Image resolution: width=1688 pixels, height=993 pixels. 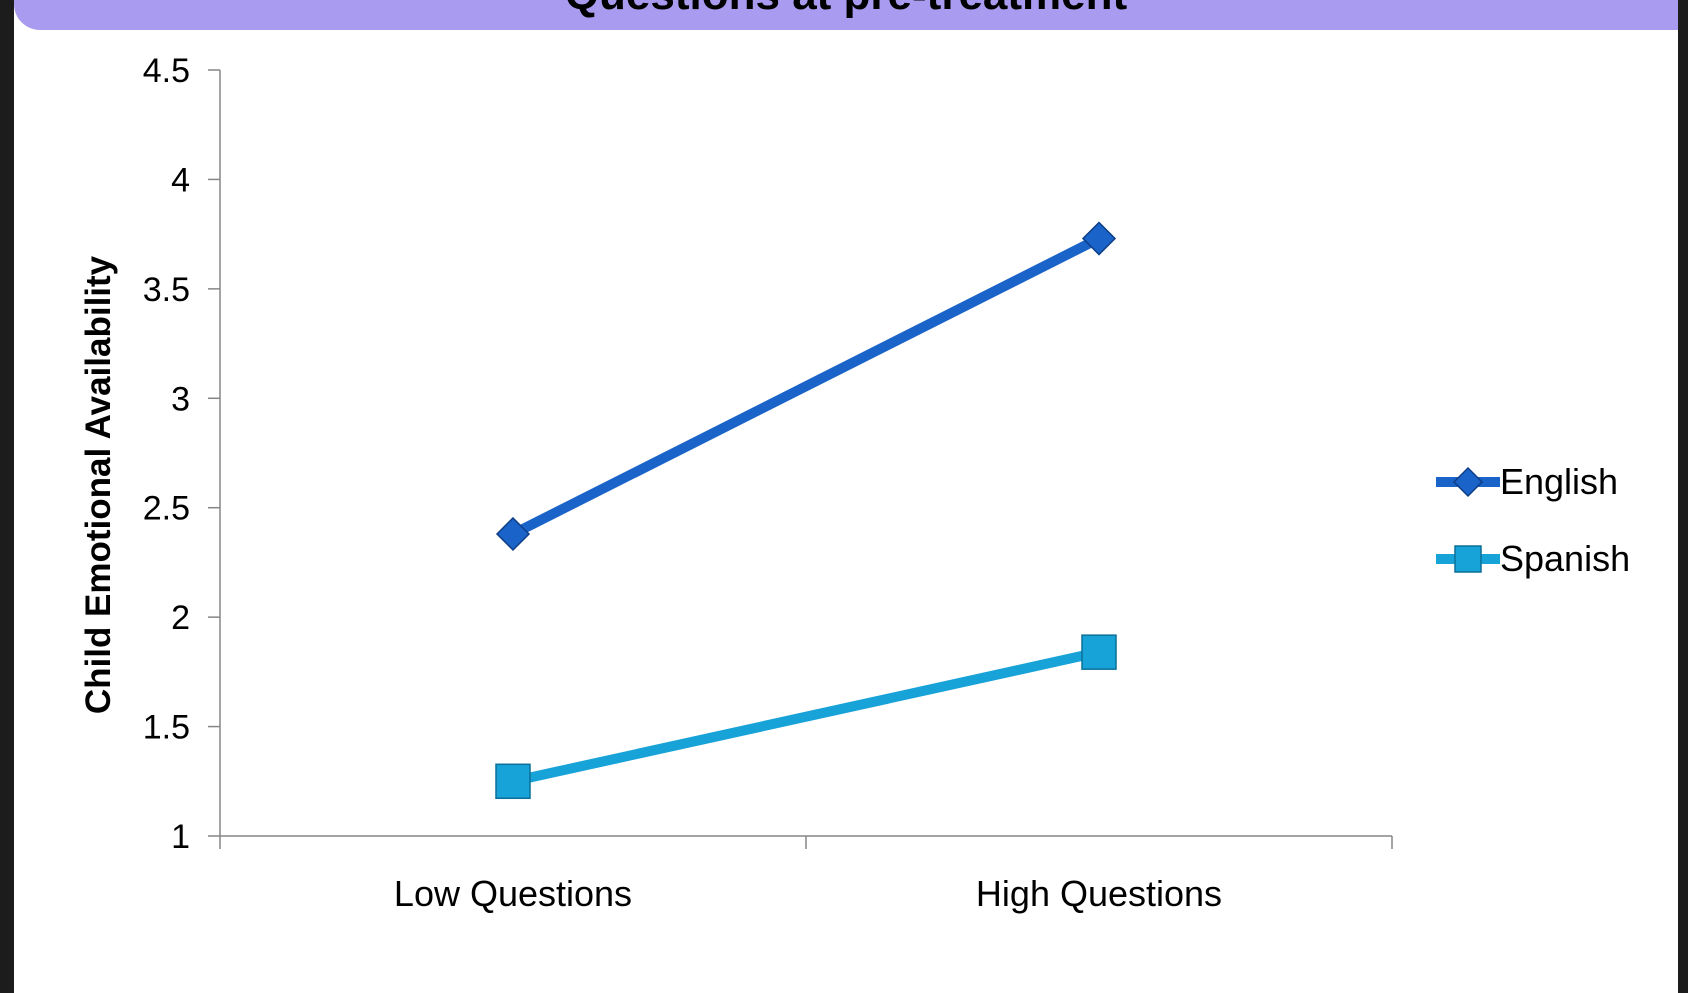 I want to click on y-axis-title: Child Emotional Availability, so click(x=98, y=484).